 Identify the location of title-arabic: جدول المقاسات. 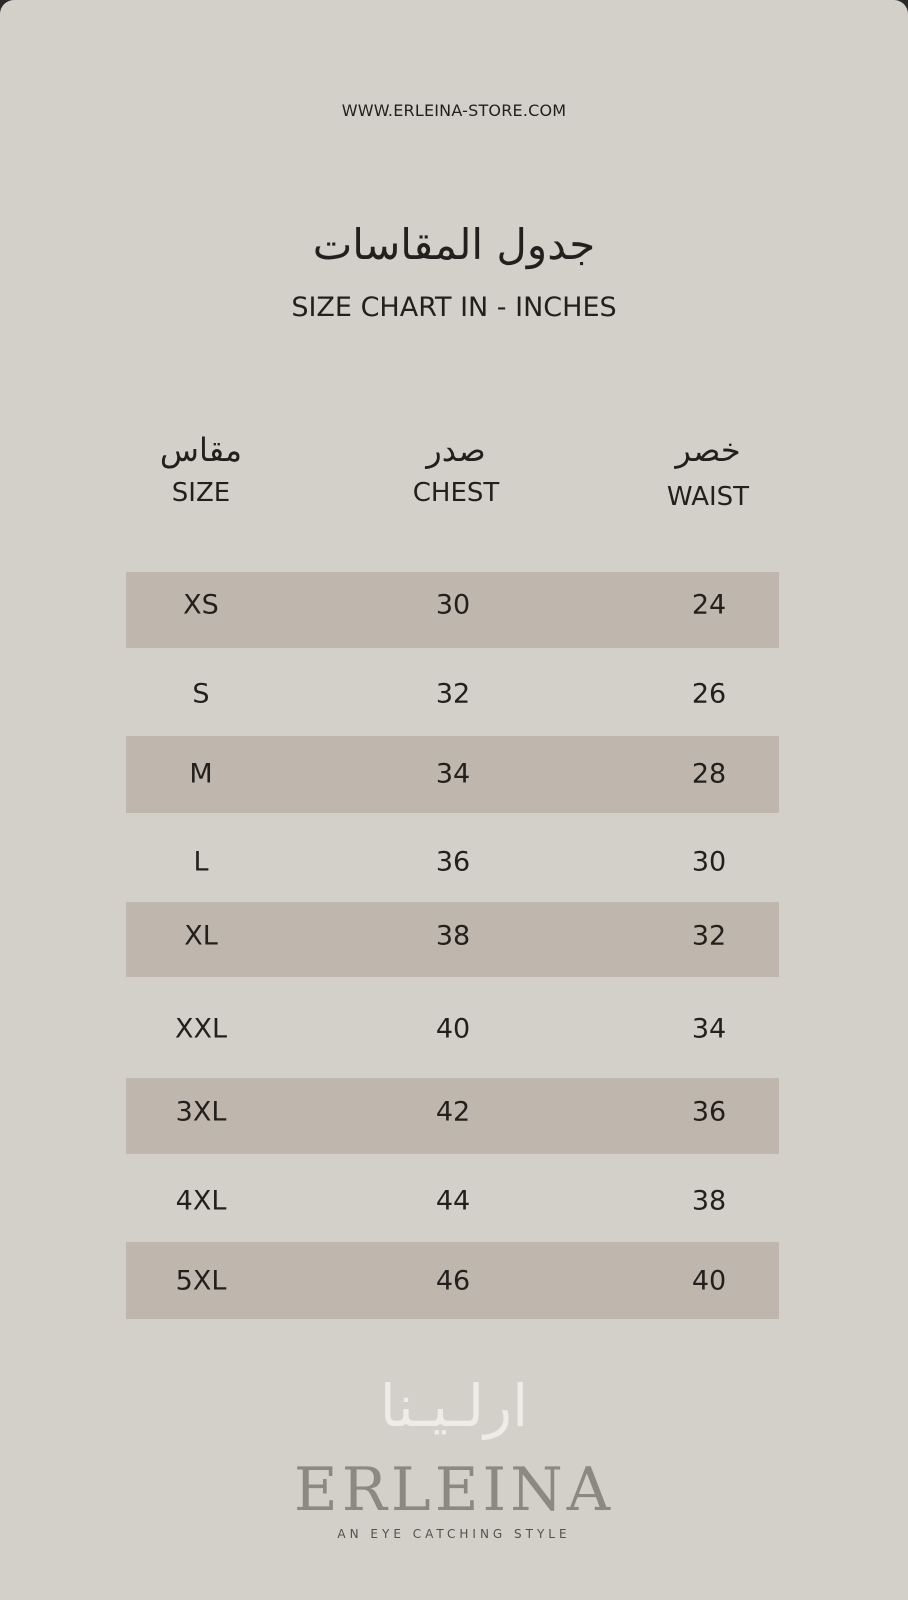
(454, 244).